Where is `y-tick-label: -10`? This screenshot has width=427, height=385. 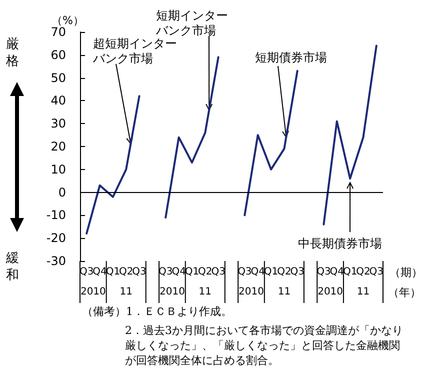 y-tick-label: -10 is located at coordinates (56, 215).